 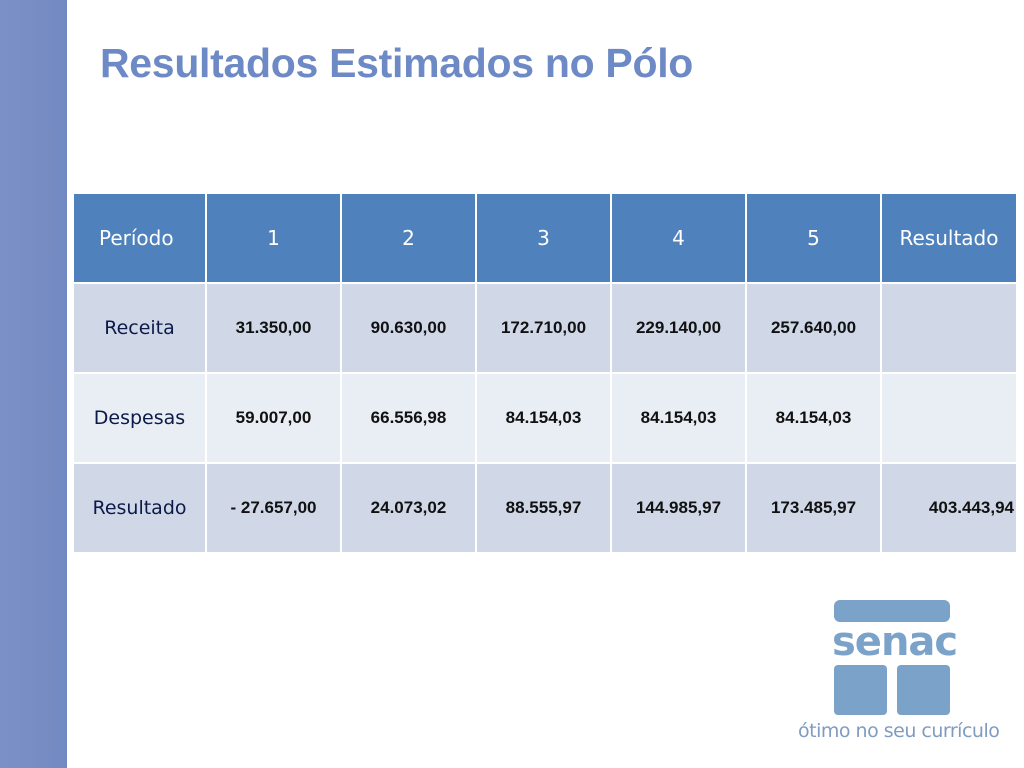 I want to click on cell-despesas-3: 84.154,03, so click(x=543, y=418).